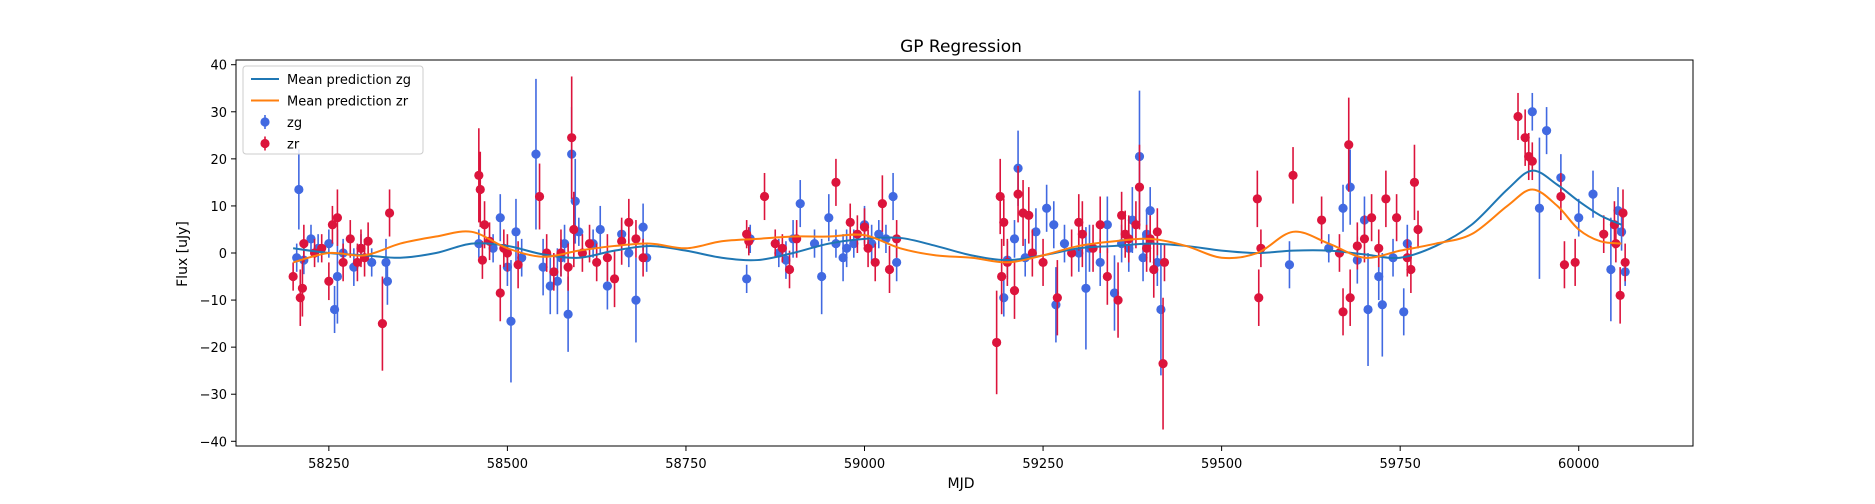 The height and width of the screenshot is (504, 1875). What do you see at coordinates (507, 464) in the screenshot?
I see `x-tick-label: 58500` at bounding box center [507, 464].